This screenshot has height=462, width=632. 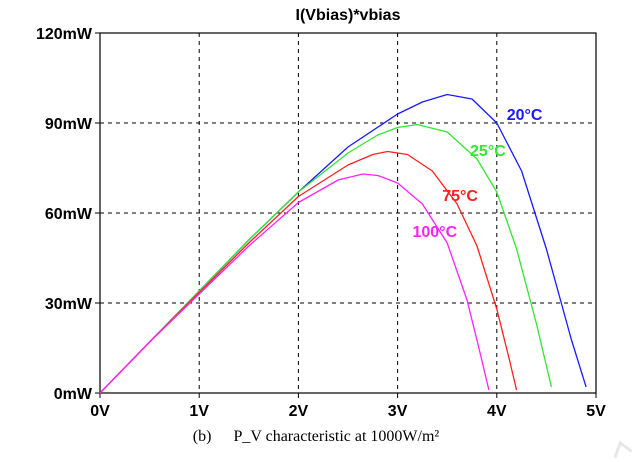 I want to click on x-tick-label: 5V, so click(x=596, y=411).